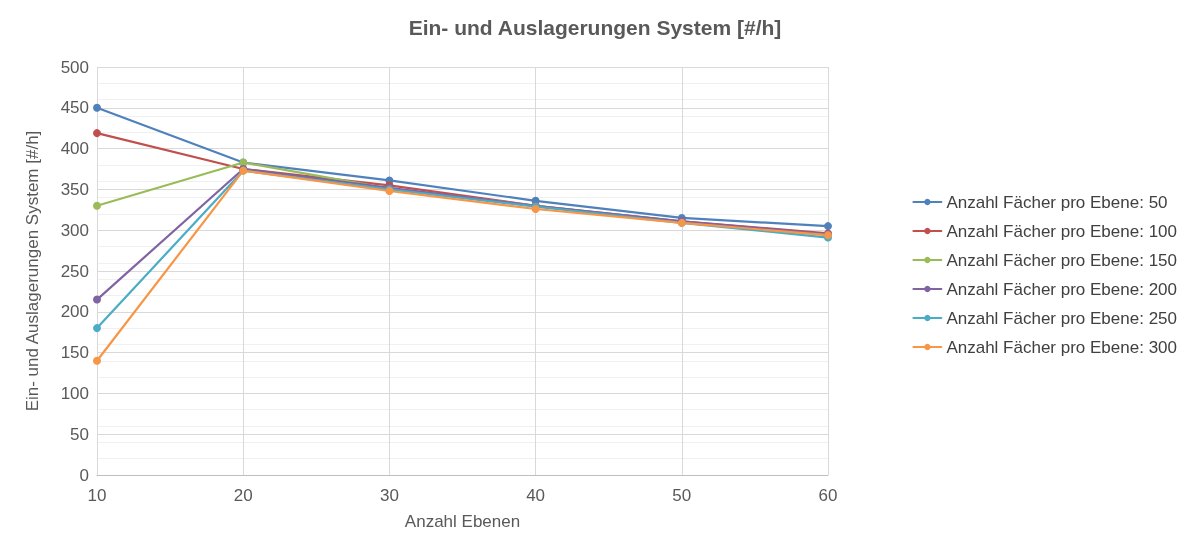  What do you see at coordinates (74, 189) in the screenshot?
I see `y-tick-label: 350` at bounding box center [74, 189].